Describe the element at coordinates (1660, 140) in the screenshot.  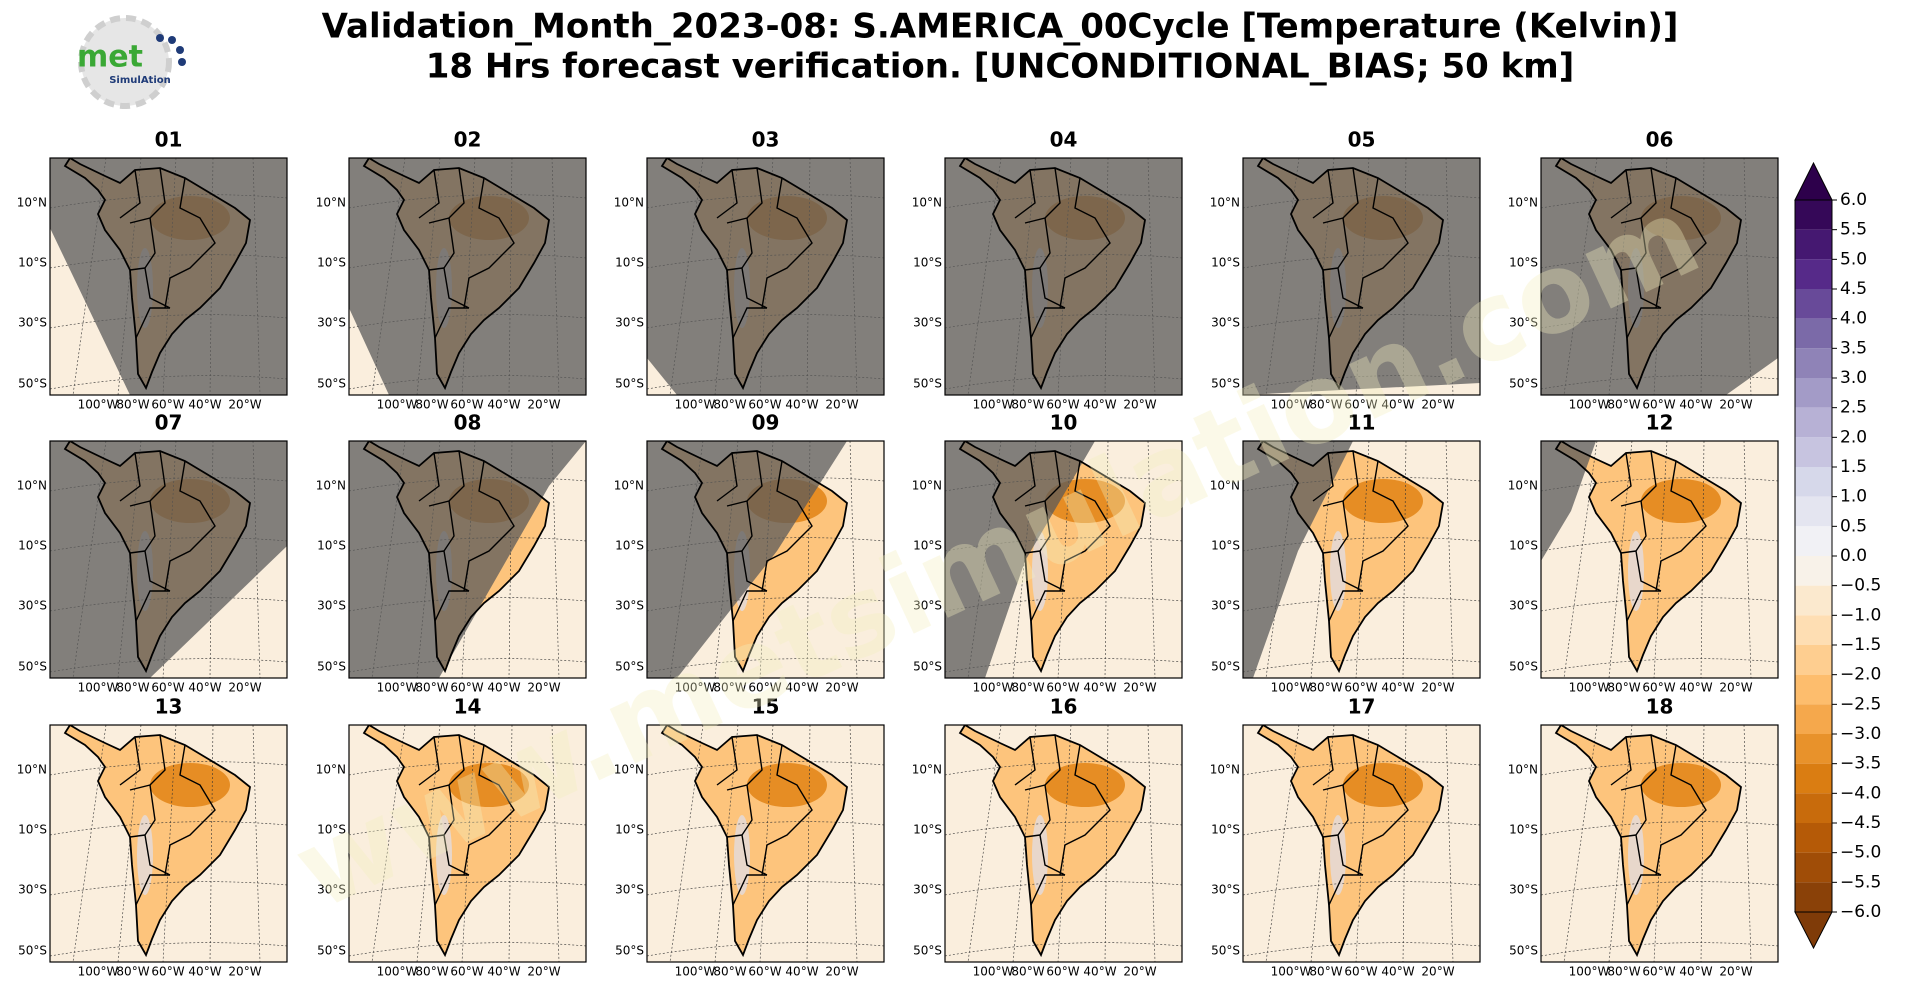
I see `panel-title: 06` at that location.